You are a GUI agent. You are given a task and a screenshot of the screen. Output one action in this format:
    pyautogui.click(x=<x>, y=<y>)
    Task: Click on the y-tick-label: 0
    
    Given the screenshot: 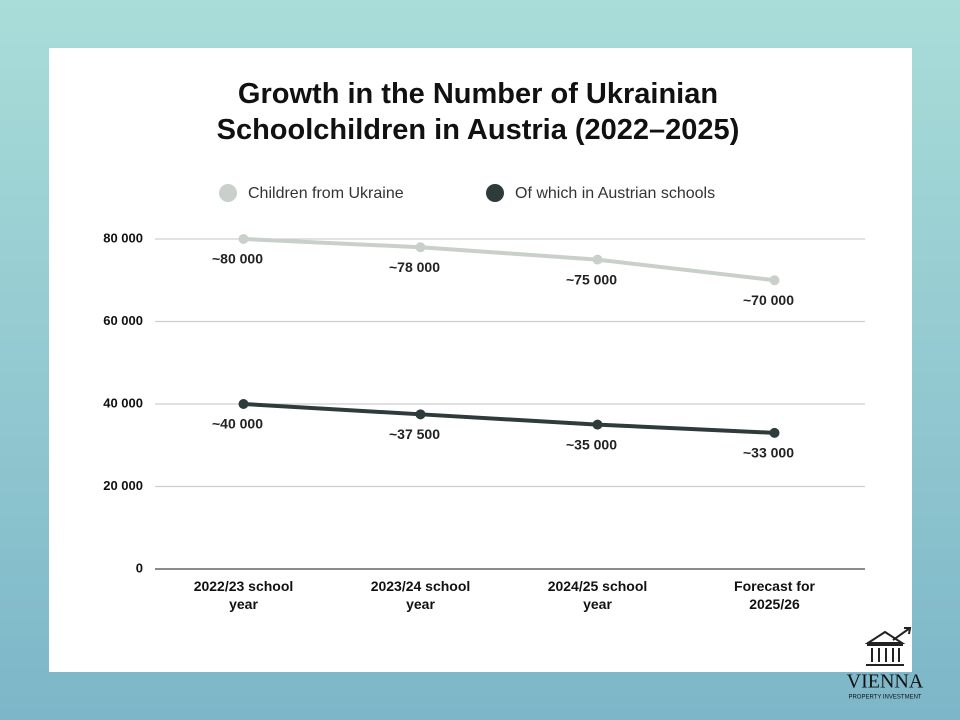 What is the action you would take?
    pyautogui.click(x=139, y=567)
    